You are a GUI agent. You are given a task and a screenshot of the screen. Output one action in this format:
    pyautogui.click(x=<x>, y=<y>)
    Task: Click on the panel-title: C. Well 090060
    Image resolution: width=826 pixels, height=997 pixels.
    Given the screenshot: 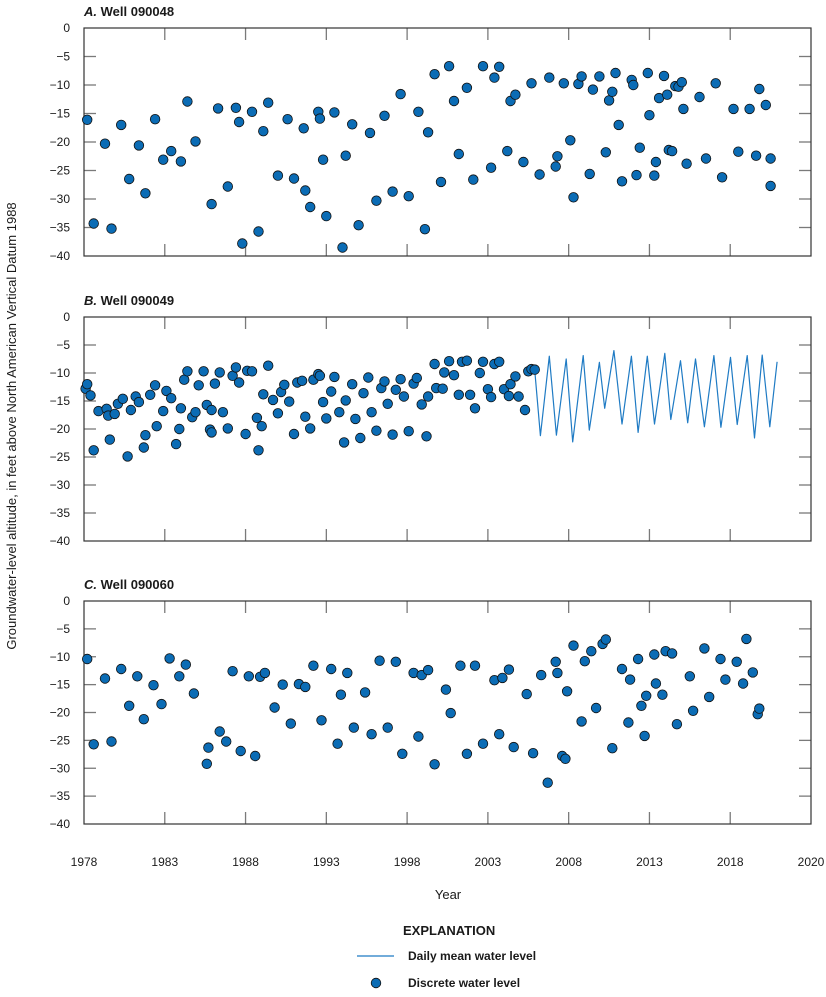 What is the action you would take?
    pyautogui.click(x=129, y=584)
    